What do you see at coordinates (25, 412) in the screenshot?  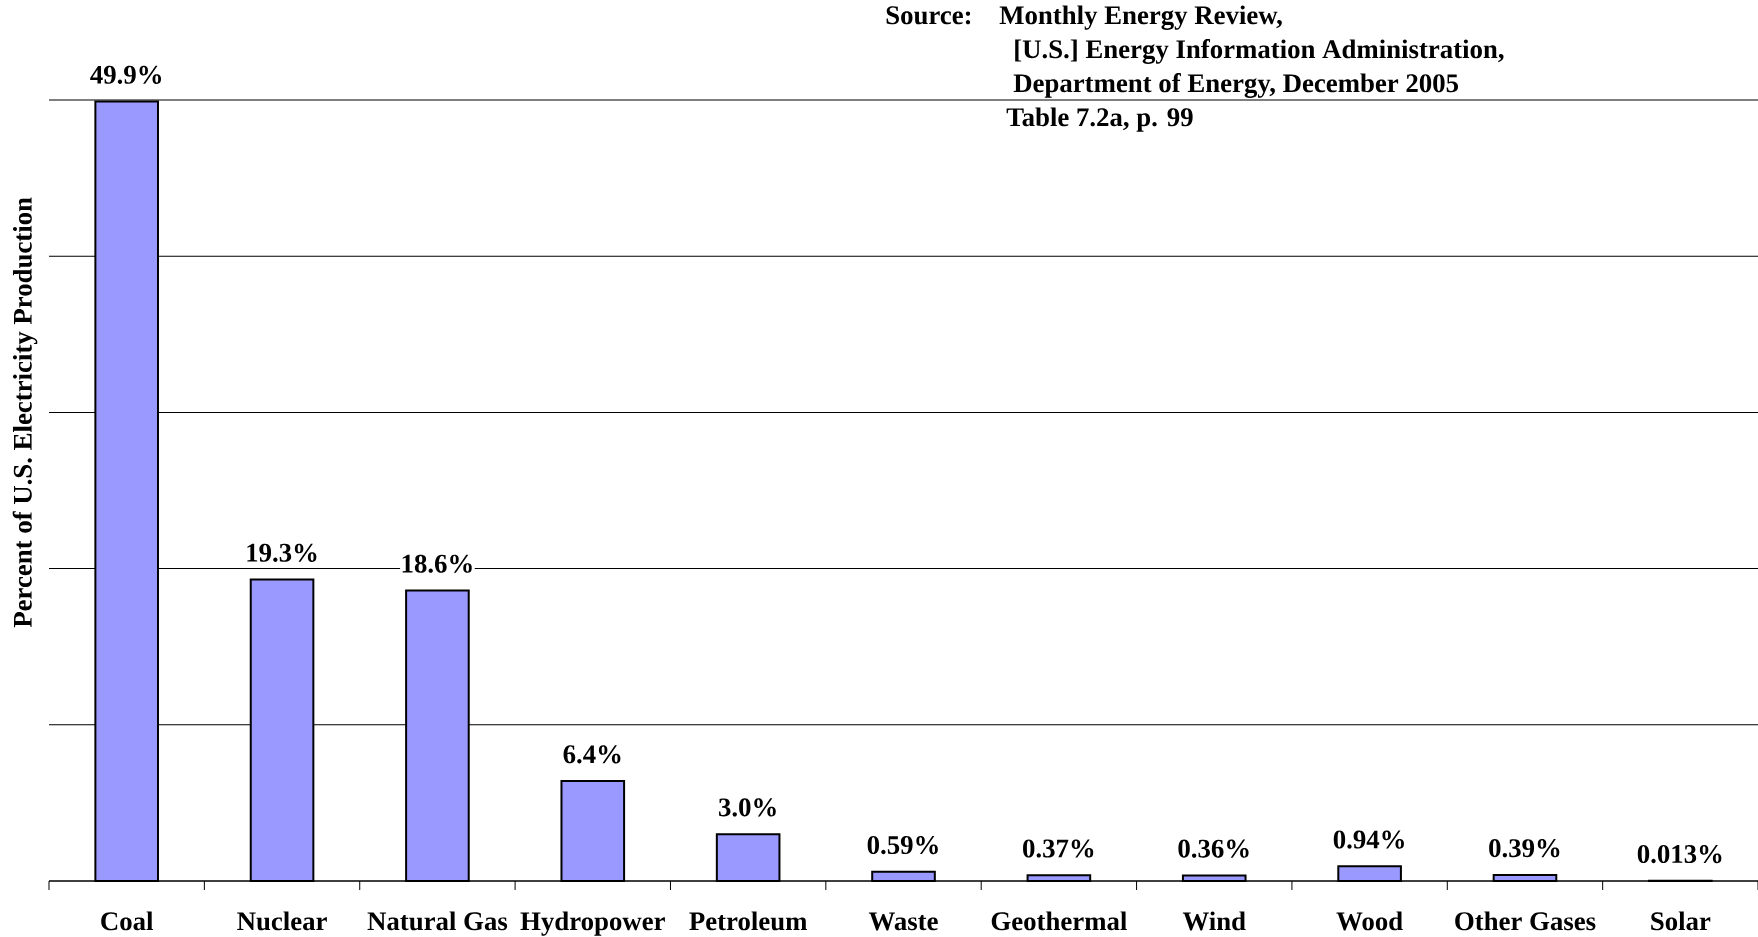 I see `y-axis-title: Percent of U.S. Electricity Production` at bounding box center [25, 412].